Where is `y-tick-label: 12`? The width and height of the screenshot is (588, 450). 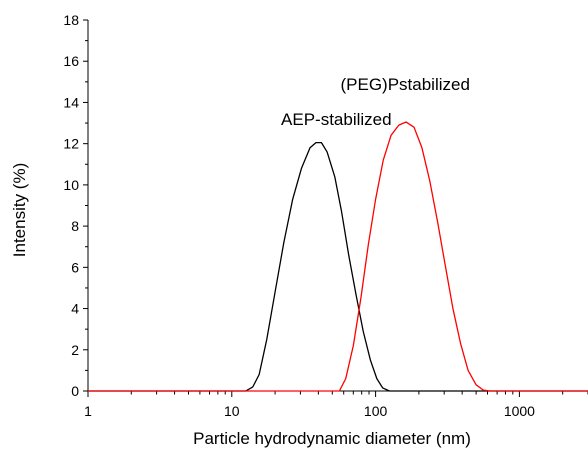 y-tick-label: 12 is located at coordinates (71, 144).